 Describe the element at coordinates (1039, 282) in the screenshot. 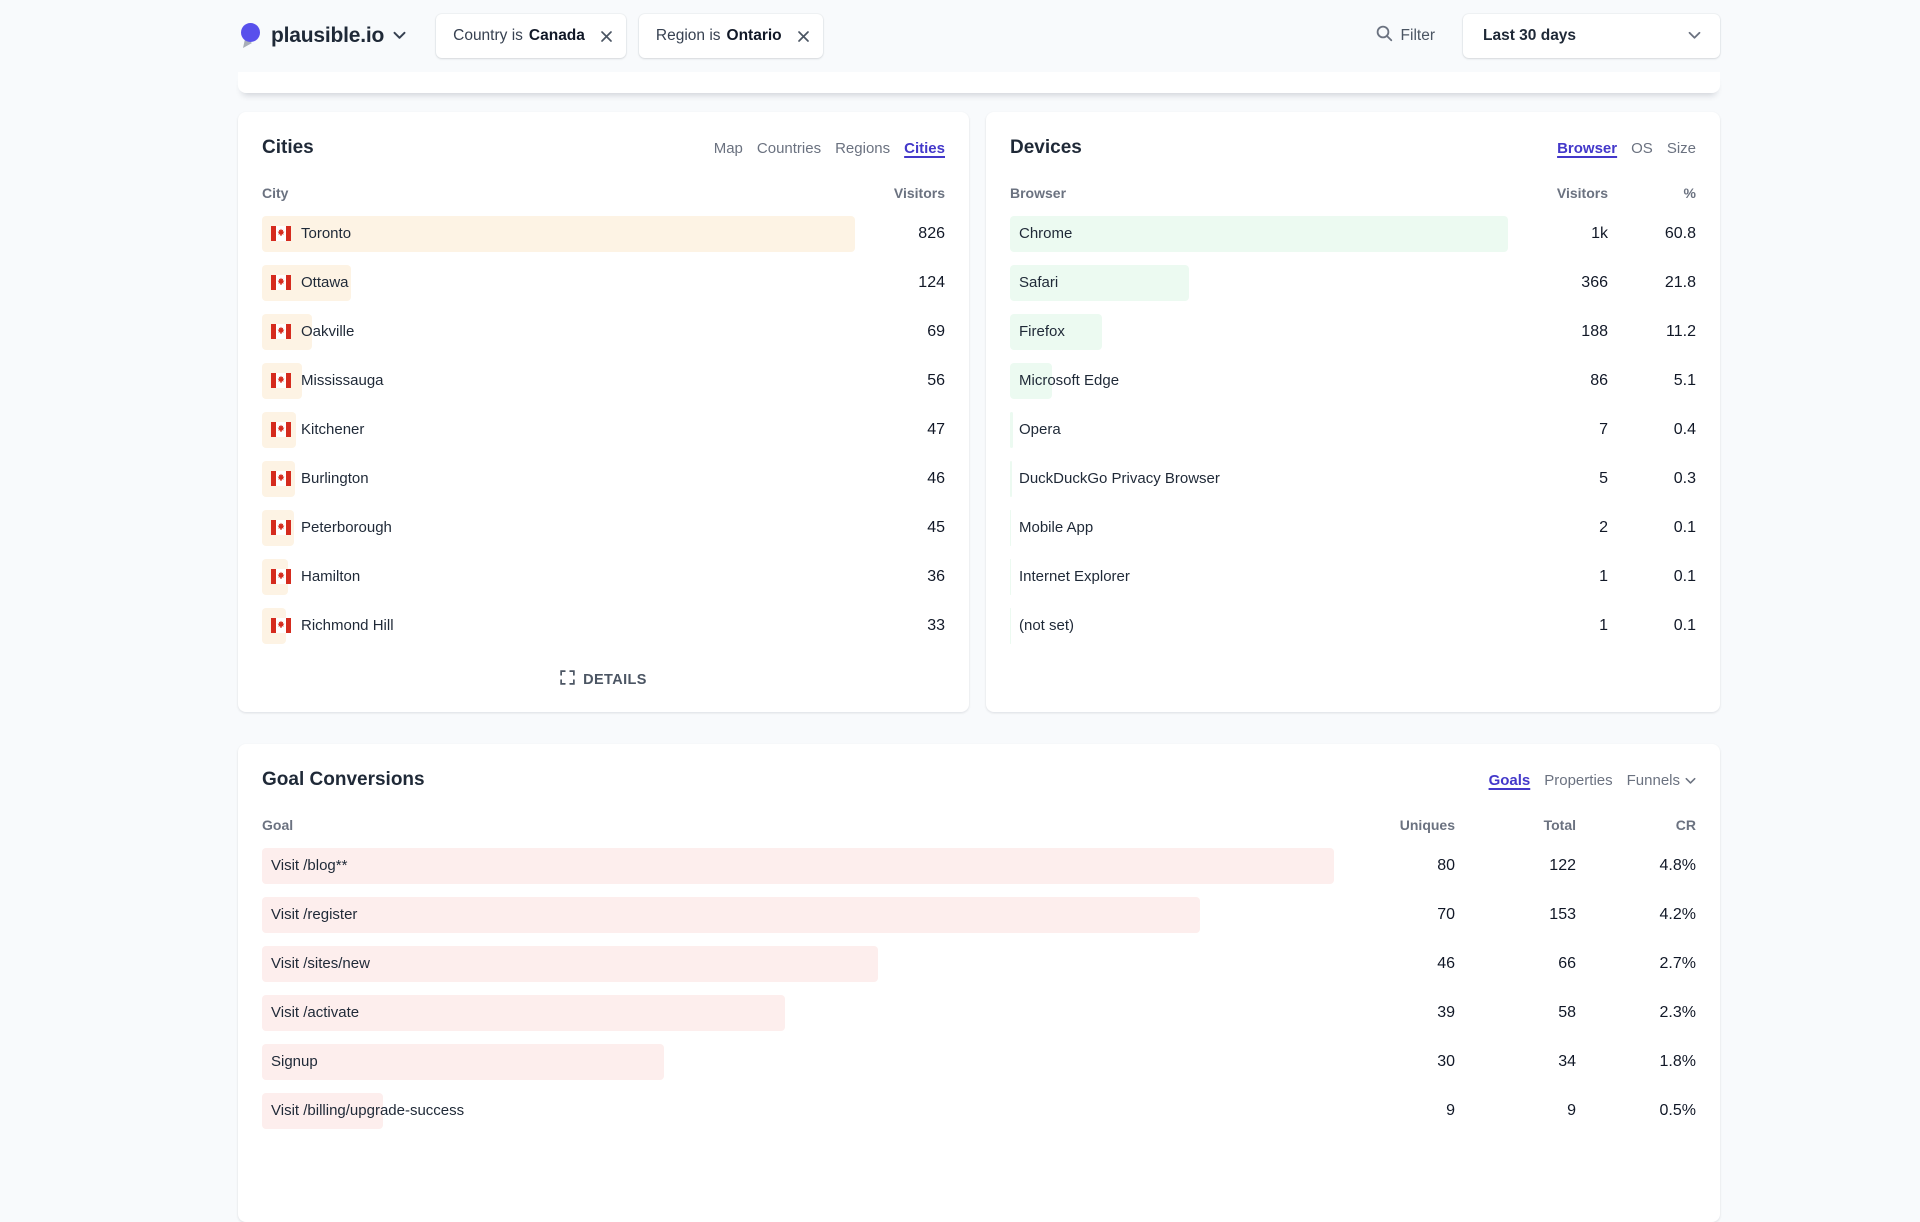

I see `device-name: Safari` at that location.